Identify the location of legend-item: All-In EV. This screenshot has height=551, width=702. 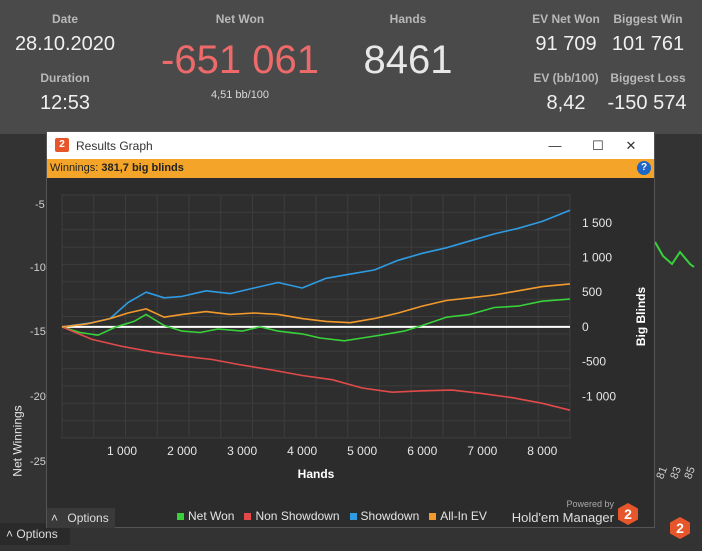
(458, 516).